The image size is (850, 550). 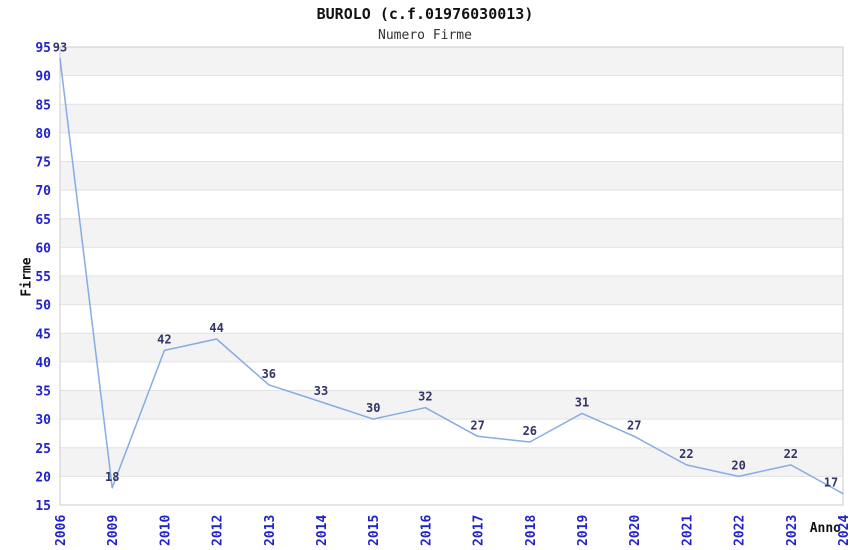 What do you see at coordinates (43, 220) in the screenshot?
I see `y-tick-label: 65` at bounding box center [43, 220].